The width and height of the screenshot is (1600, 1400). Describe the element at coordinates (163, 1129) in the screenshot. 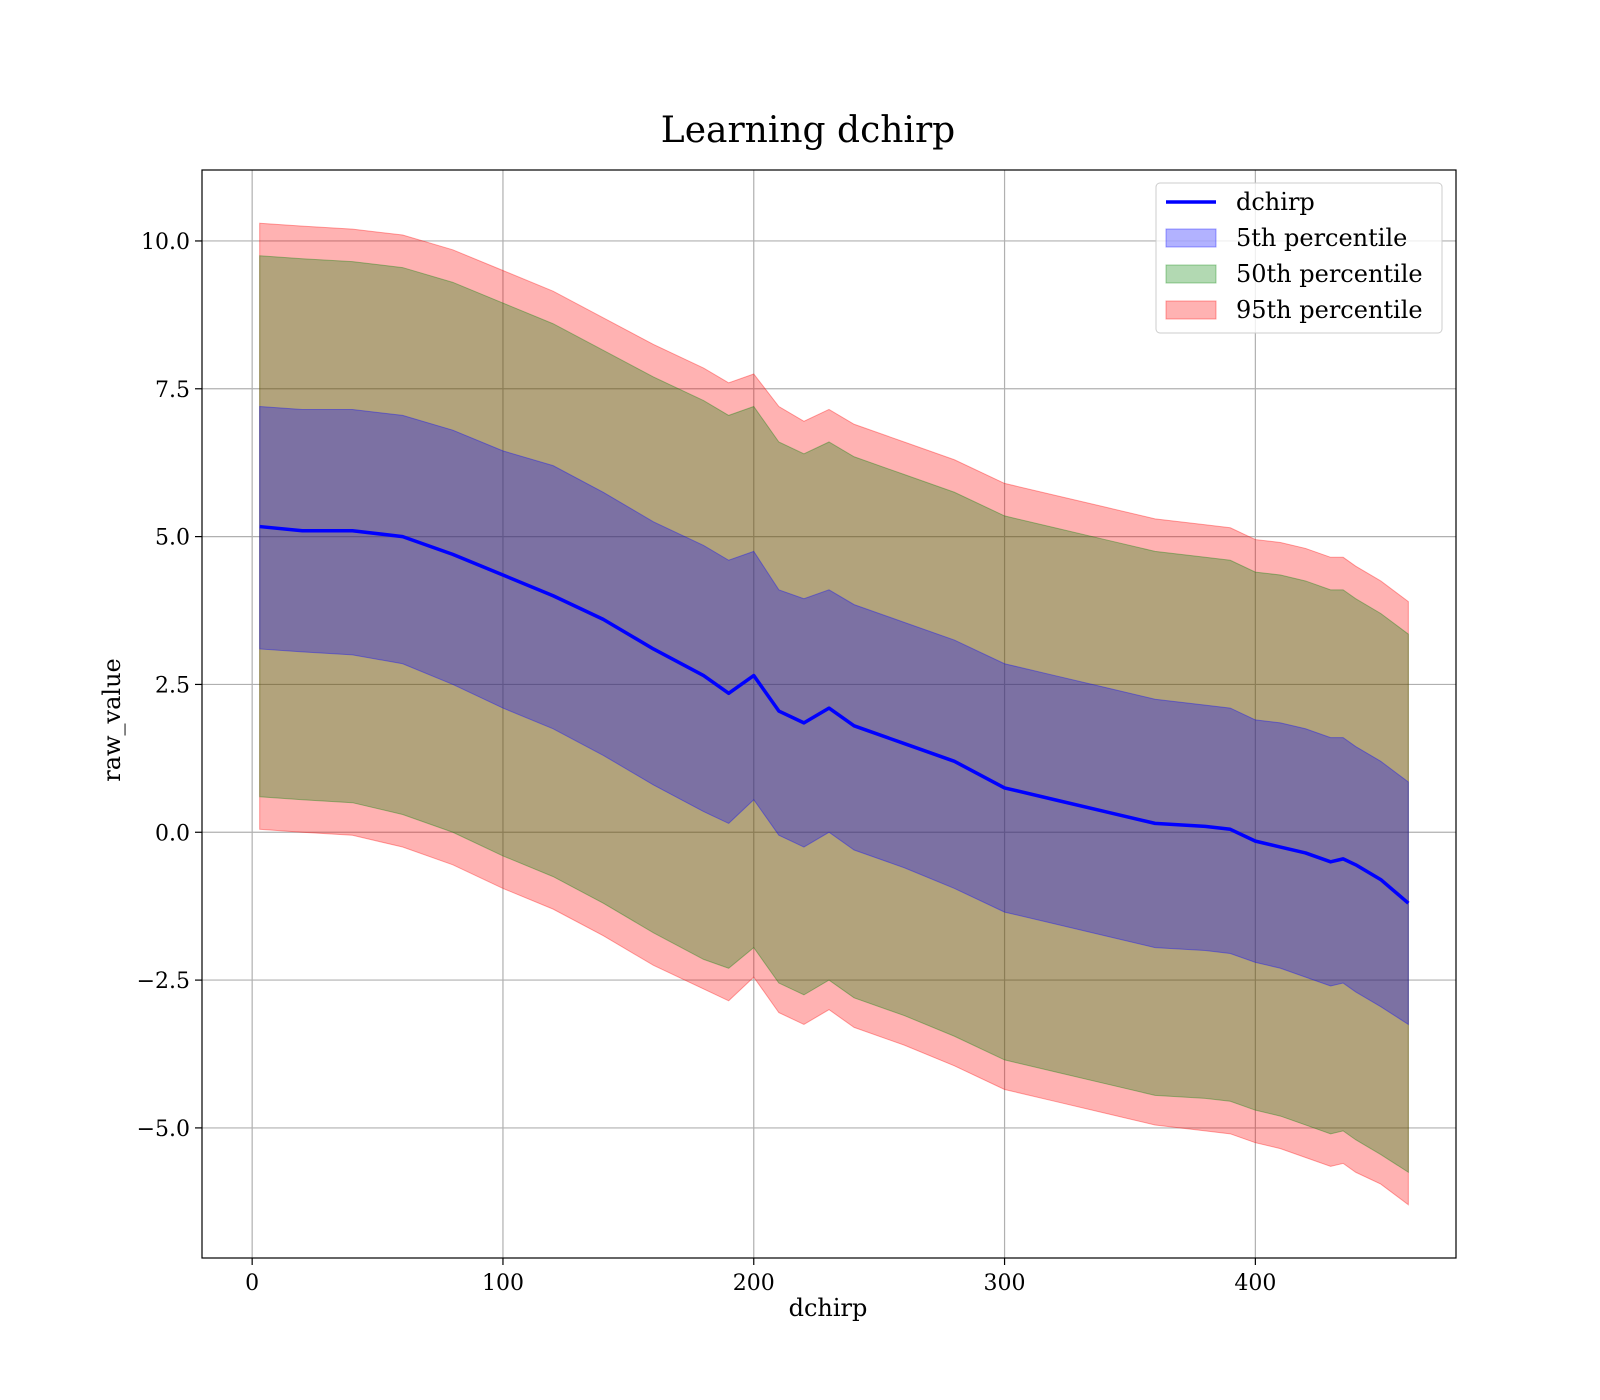

I see `y-tick-label: −5.0` at that location.